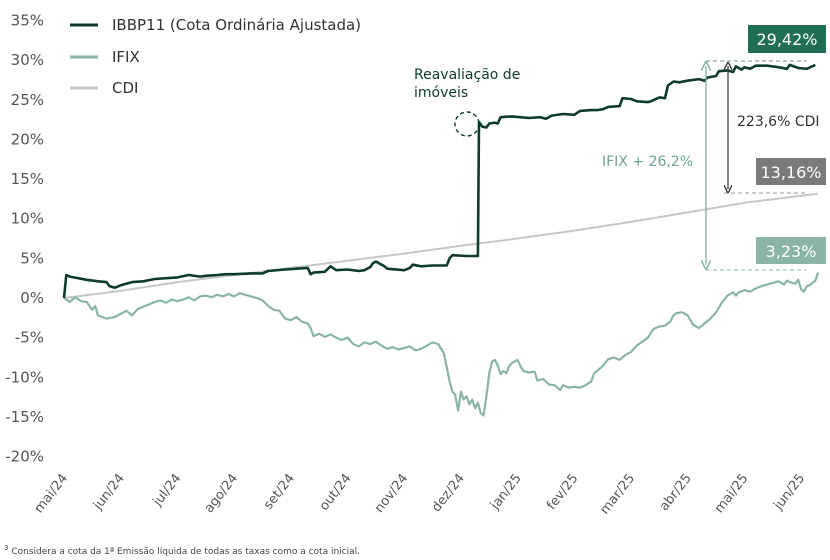 This screenshot has height=560, width=830. What do you see at coordinates (732, 493) in the screenshot?
I see `x-tick-label: mai/25` at bounding box center [732, 493].